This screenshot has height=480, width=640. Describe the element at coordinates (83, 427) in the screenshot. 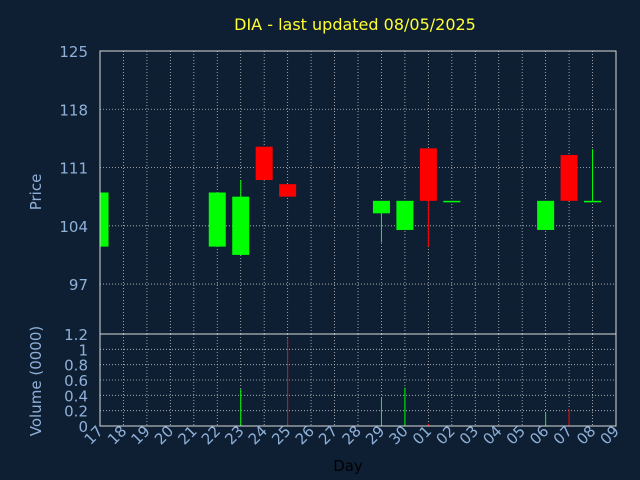

I see `volume-tick-label: 0` at that location.